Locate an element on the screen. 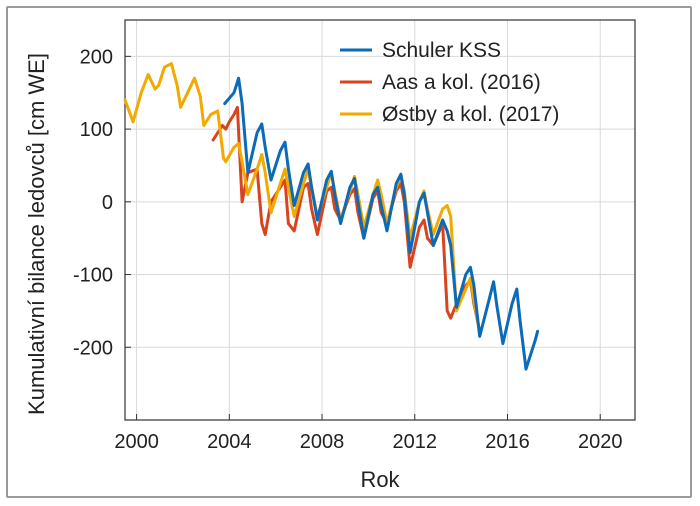 Image resolution: width=700 pixels, height=506 pixels. x-axis-label: Rok is located at coordinates (380, 479).